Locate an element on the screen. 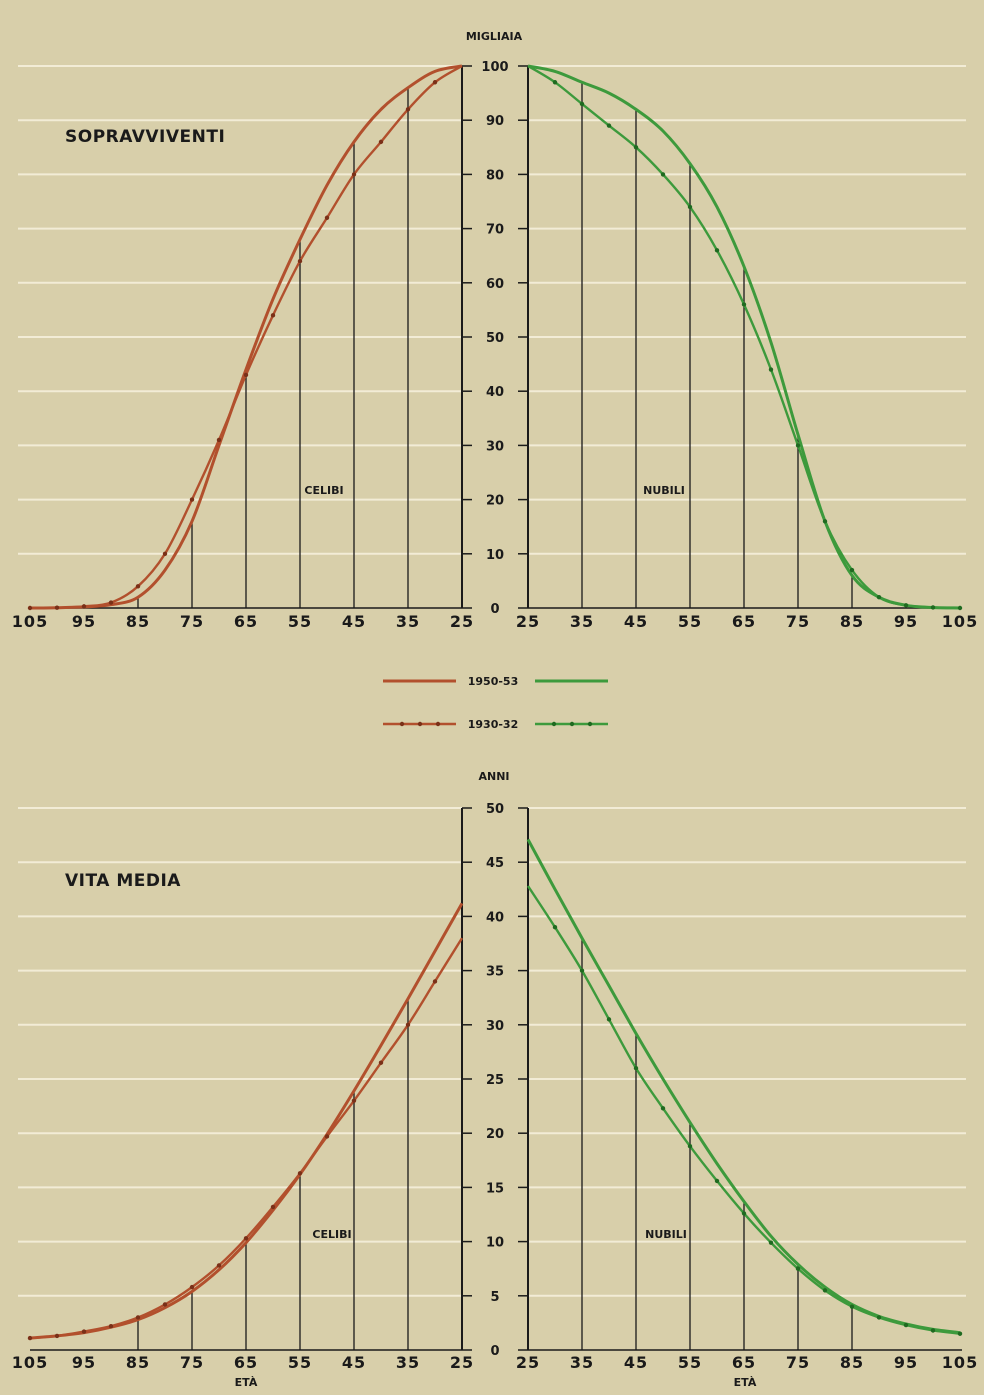  y-tick-label-sopravviventi-50: 50 is located at coordinates (495, 338).